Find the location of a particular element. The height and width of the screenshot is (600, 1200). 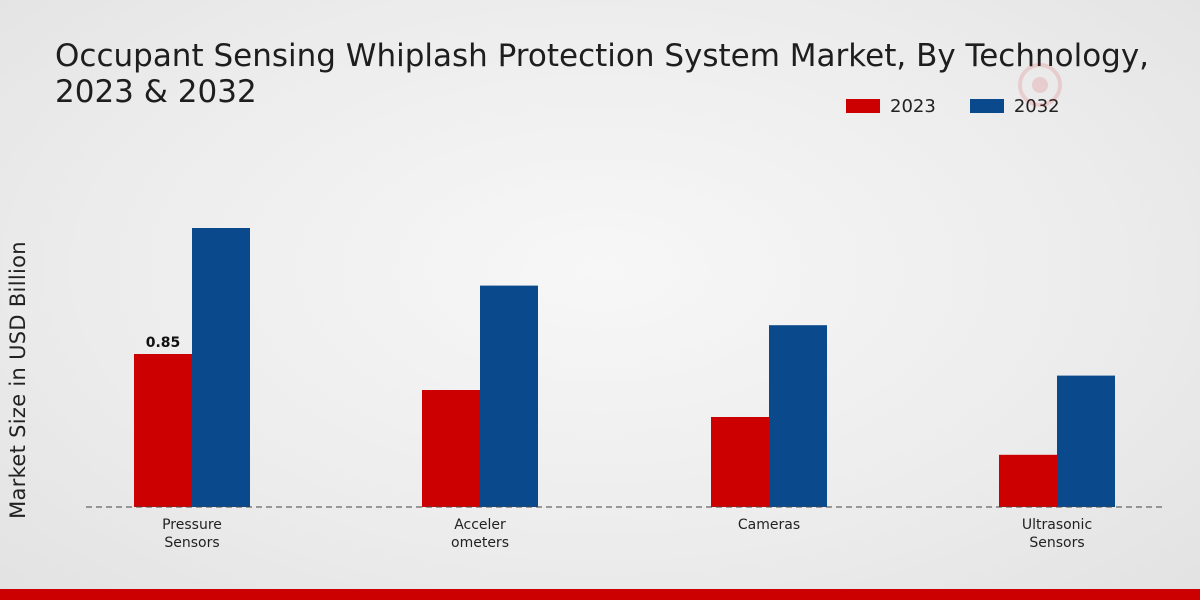

x-tick-label-0-0: Pressure is located at coordinates (192, 525).